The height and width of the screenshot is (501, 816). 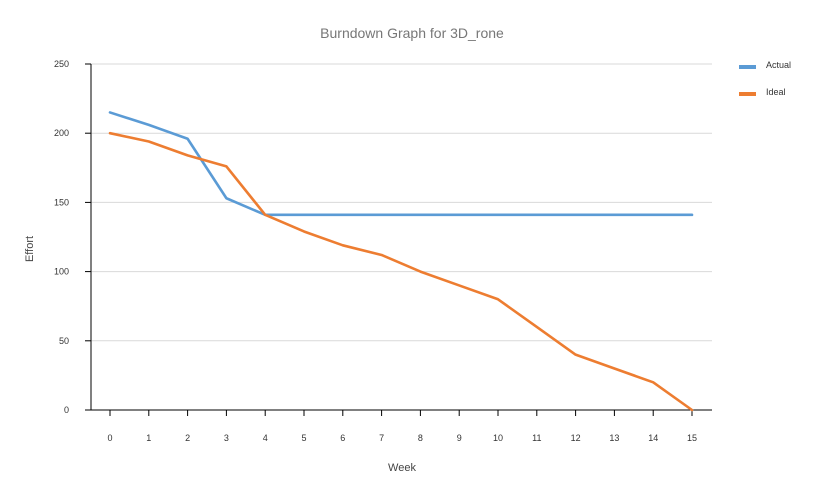 What do you see at coordinates (459, 438) in the screenshot?
I see `x-tick-label: 9` at bounding box center [459, 438].